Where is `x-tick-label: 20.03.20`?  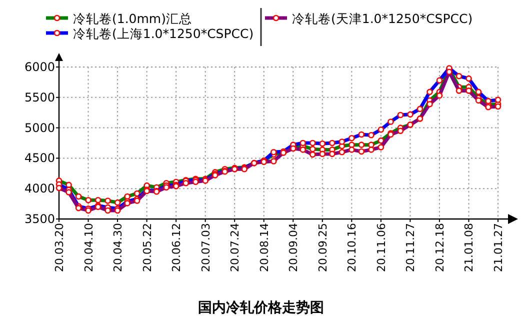 x-tick-label: 20.03.20 is located at coordinates (59, 247).